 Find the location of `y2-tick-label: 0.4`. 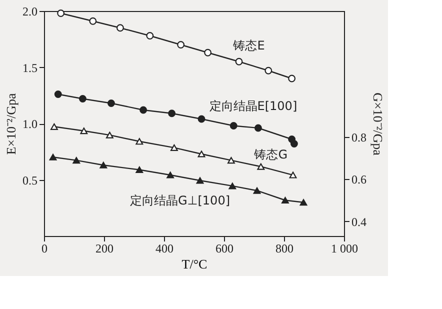

y2-tick-label: 0.4 is located at coordinates (359, 221).